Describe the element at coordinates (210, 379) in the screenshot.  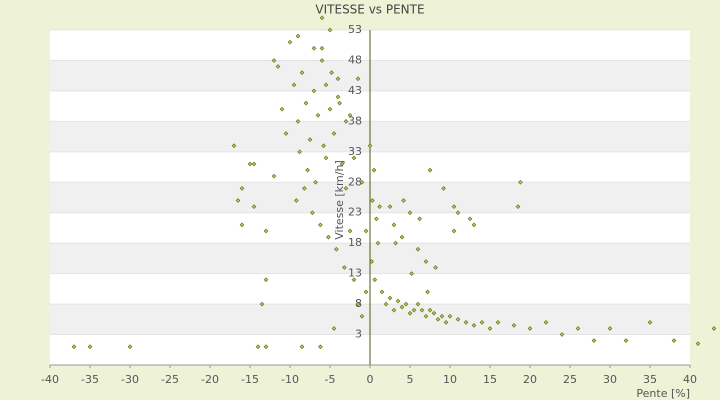
I see `x-tick-label: -20` at that location.